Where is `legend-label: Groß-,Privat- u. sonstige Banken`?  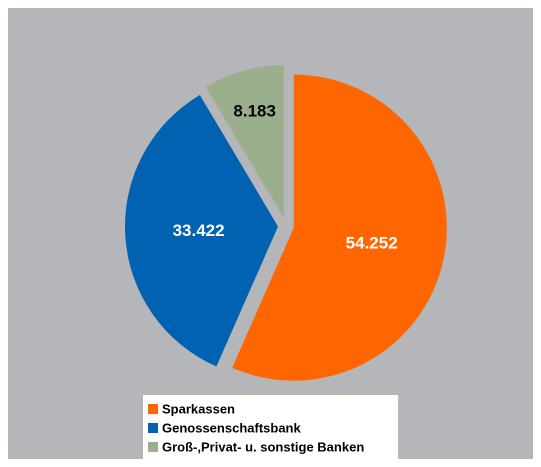 legend-label: Groß-,Privat- u. sonstige Banken is located at coordinates (263, 446).